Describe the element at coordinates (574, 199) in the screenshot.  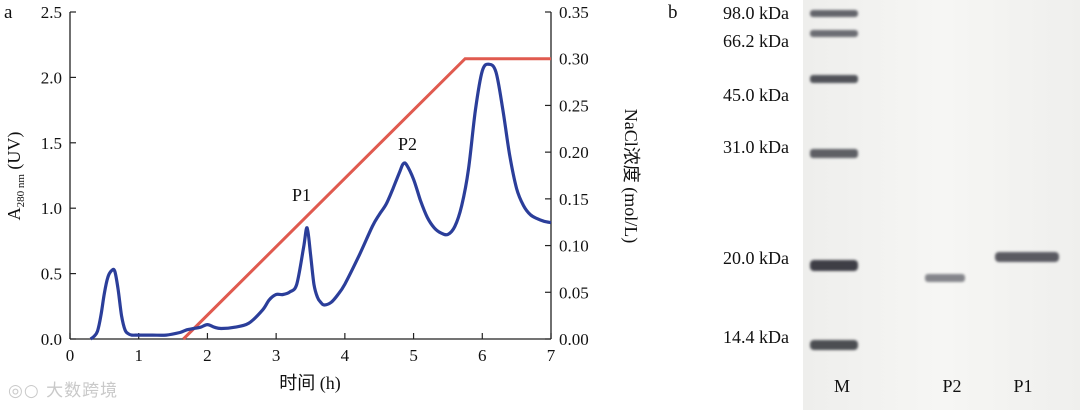
I see `y2-tick-label: 0.15` at that location.